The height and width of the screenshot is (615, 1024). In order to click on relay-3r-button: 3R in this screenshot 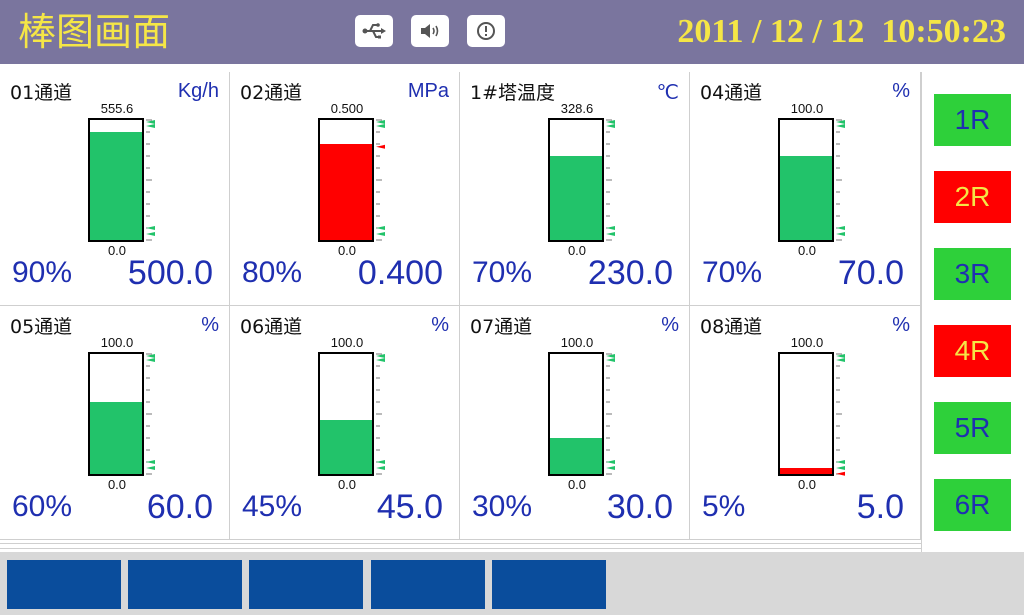, I will do `click(972, 274)`.